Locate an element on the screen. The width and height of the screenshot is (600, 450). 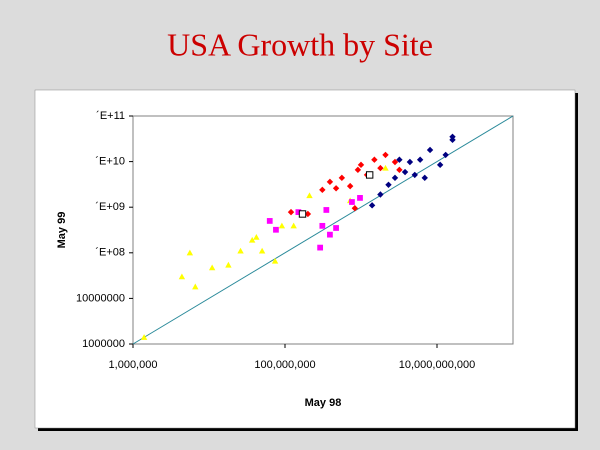
y-tick-label: ´E+08 is located at coordinates (110, 253).